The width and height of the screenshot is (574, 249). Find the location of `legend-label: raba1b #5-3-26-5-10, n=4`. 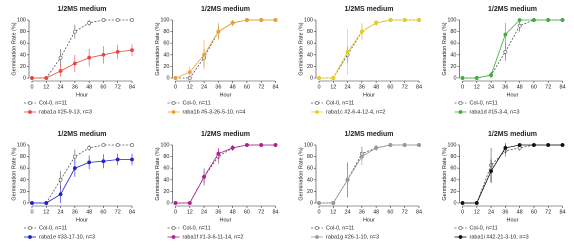

legend-label: raba1b #5-3-26-5-10, n=4 is located at coordinates (214, 112).